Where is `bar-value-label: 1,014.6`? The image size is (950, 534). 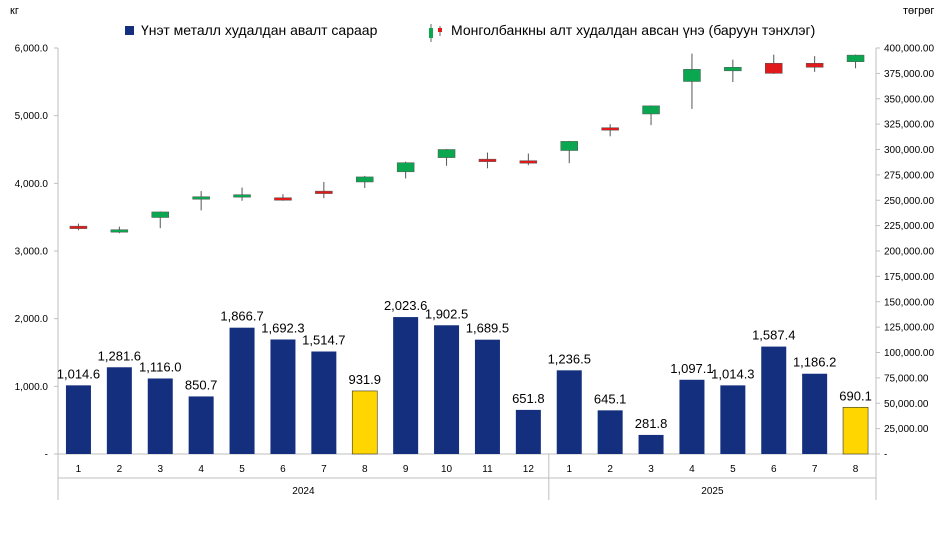 bar-value-label: 1,014.6 is located at coordinates (78, 373).